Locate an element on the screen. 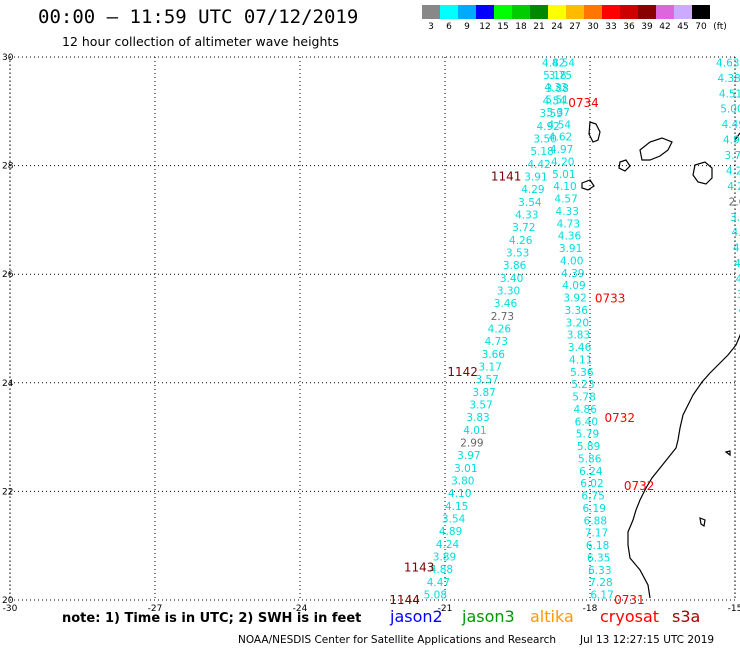 Image resolution: width=740 pixels, height=650 pixels. wave-height-value: 4.38 is located at coordinates (728, 79).